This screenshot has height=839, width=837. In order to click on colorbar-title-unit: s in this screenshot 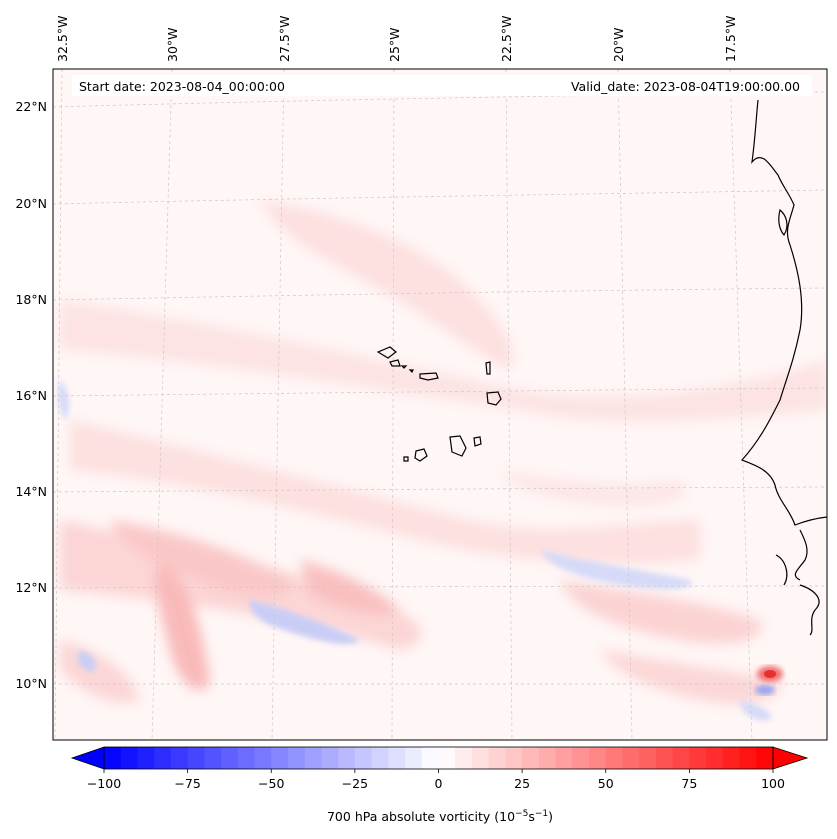, I will do `click(531, 816)`.